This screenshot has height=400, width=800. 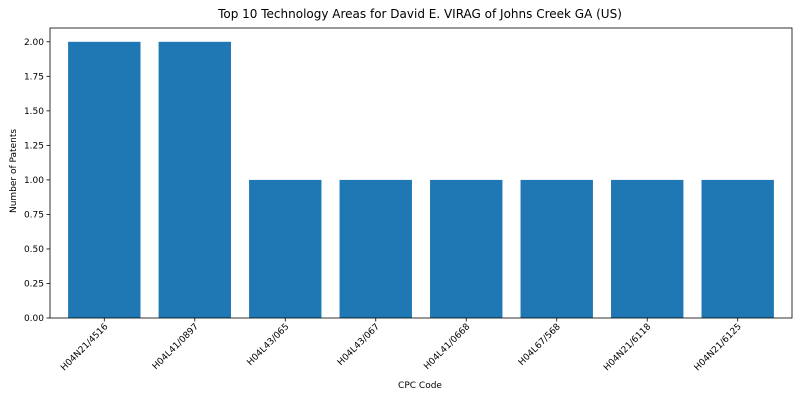 What do you see at coordinates (84, 347) in the screenshot?
I see `x-tick-label: H04N21/4516` at bounding box center [84, 347].